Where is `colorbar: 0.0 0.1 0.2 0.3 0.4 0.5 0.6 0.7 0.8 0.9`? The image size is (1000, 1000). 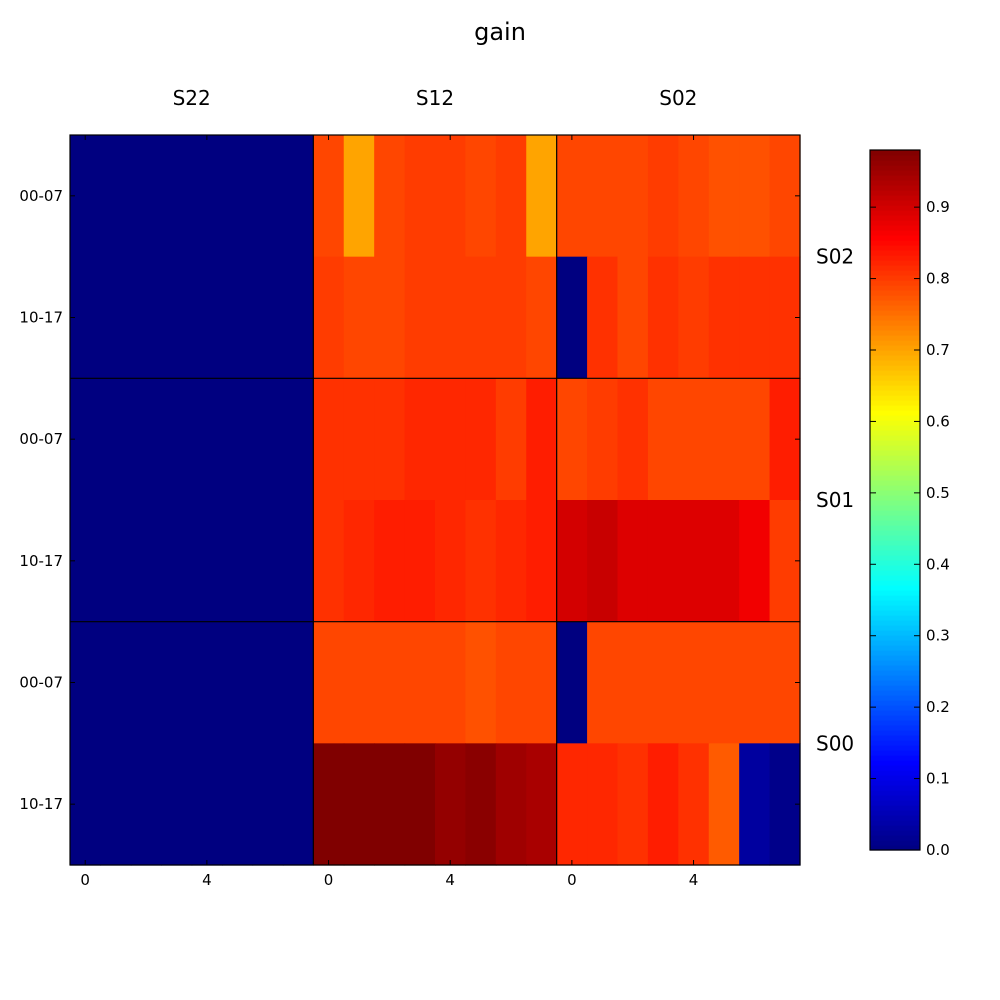 colorbar: 0.0 0.1 0.2 0.3 0.4 0.5 0.6 0.7 0.8 0.9 is located at coordinates (909, 504).